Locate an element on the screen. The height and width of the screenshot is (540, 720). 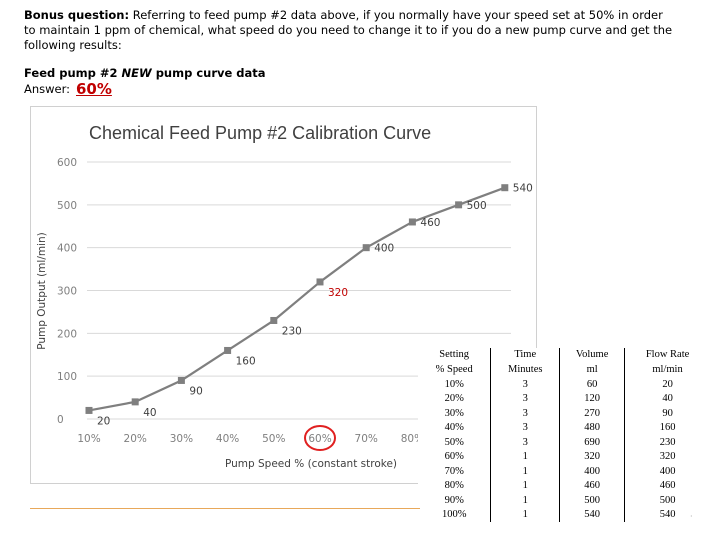
y-tick-label: 200 is located at coordinates (67, 334).